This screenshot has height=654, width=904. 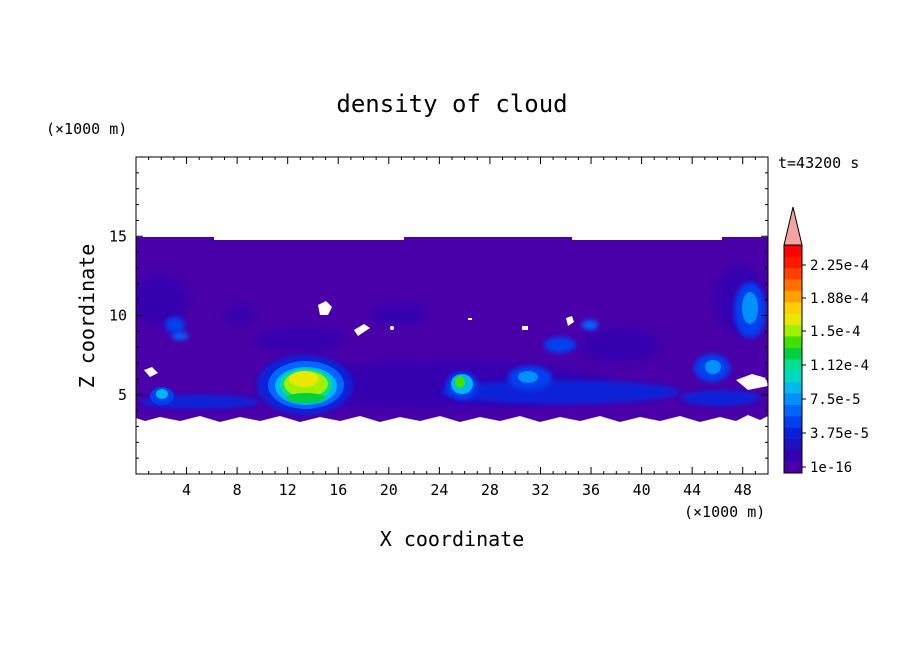 I want to click on y-tick-label: 10, so click(x=118, y=316).